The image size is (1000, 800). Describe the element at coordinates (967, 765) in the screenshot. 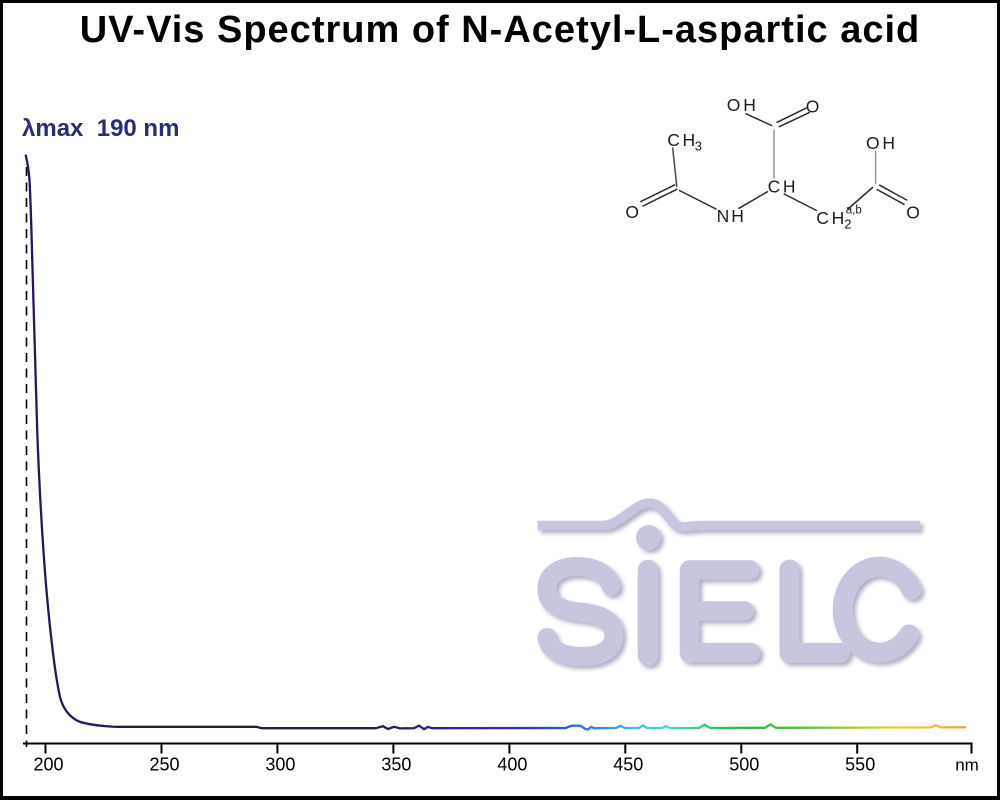

I see `svg-text: nm` at that location.